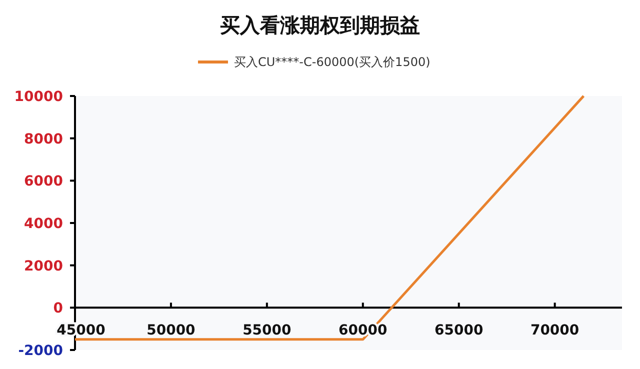  Describe the element at coordinates (39, 97) in the screenshot. I see `y-tick-label: 10000` at that location.